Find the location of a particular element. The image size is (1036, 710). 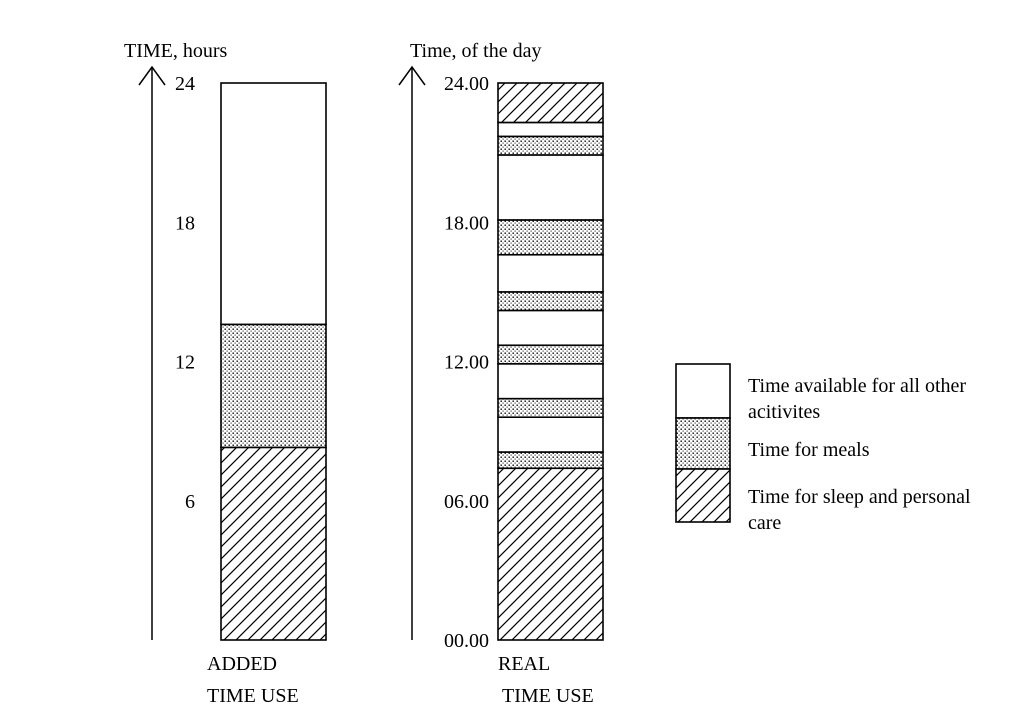

added-segment-meals is located at coordinates (273, 386).